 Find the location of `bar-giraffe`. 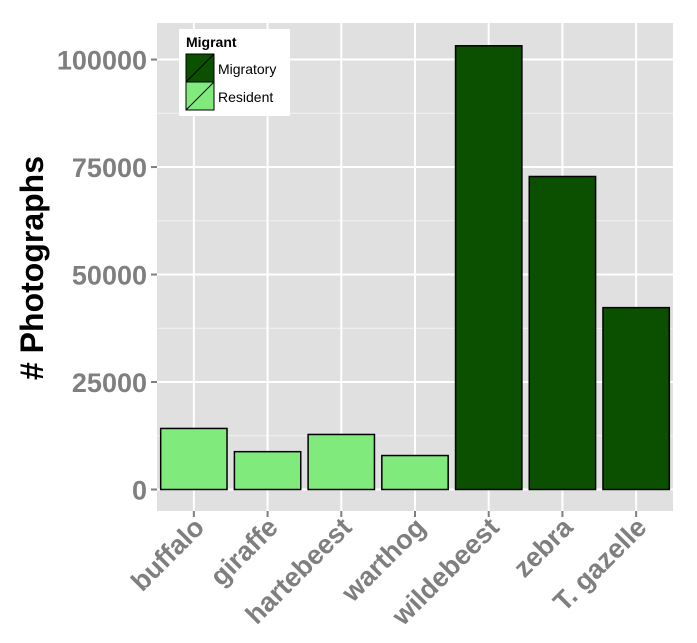

bar-giraffe is located at coordinates (267, 470).